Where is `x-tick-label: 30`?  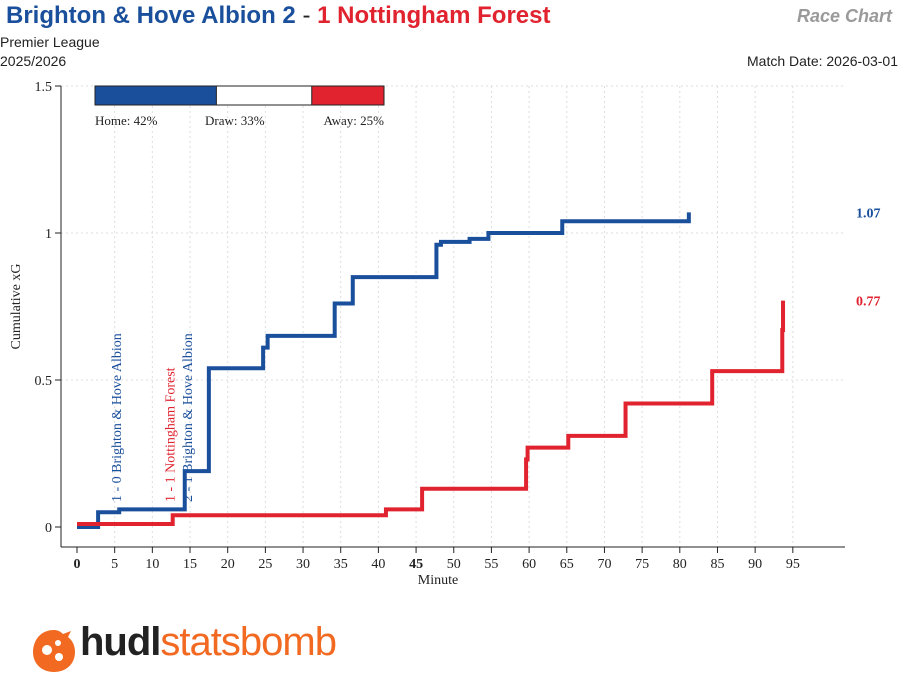 x-tick-label: 30 is located at coordinates (303, 564).